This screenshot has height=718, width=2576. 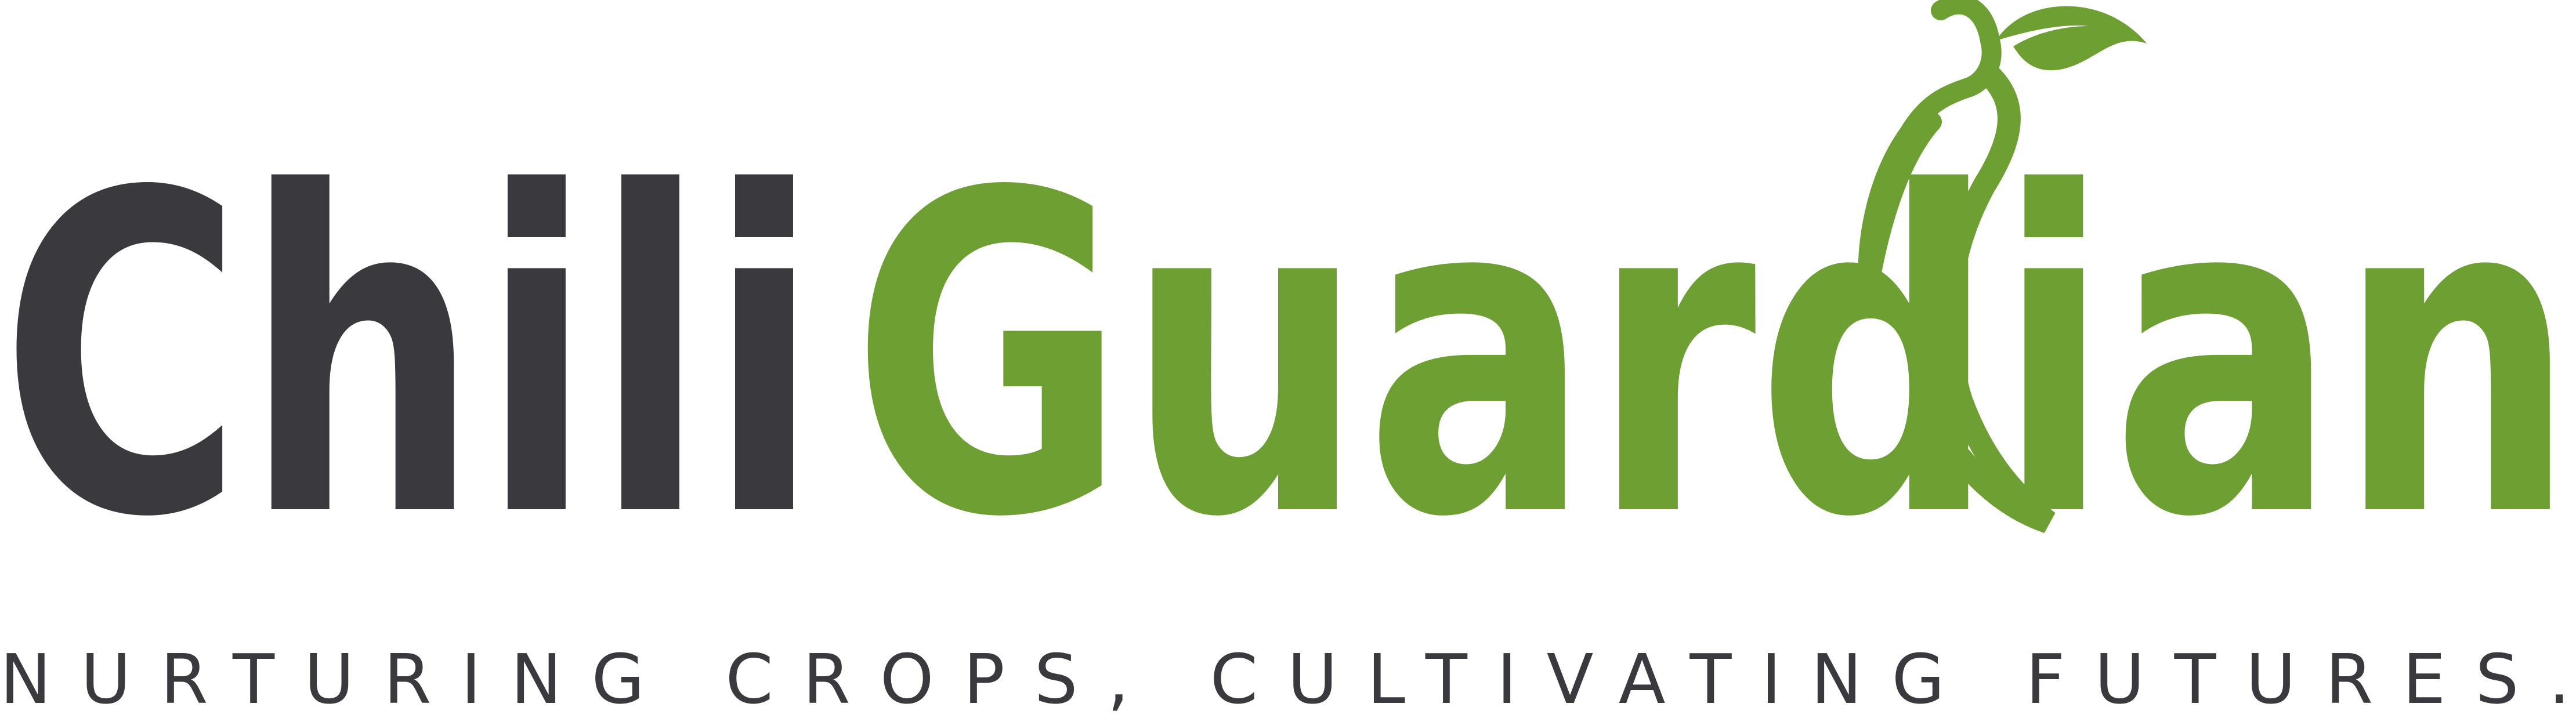 I want to click on tagline: NURTURING CROPS, CULTIVATING FUTURES., so click(x=1285, y=678).